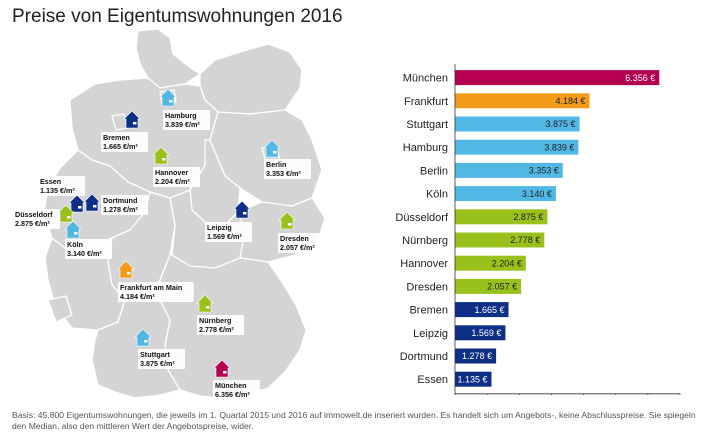 The width and height of the screenshot is (720, 440). What do you see at coordinates (151, 287) in the screenshot?
I see `map-city-label: Frankfurt am Main` at bounding box center [151, 287].